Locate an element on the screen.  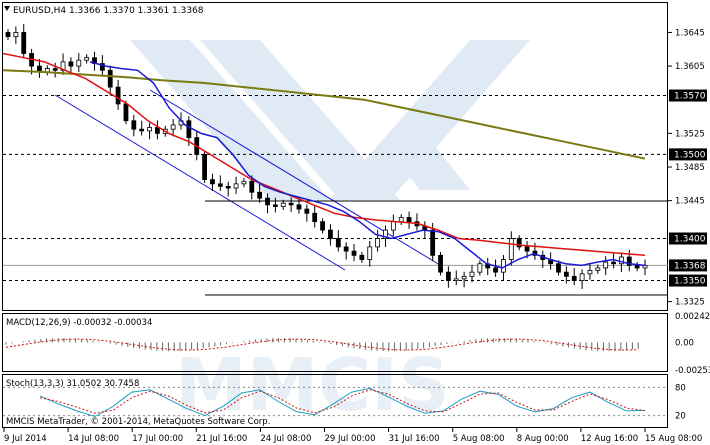
time-tick-label: 31 Jul 16:00 is located at coordinates (414, 439).